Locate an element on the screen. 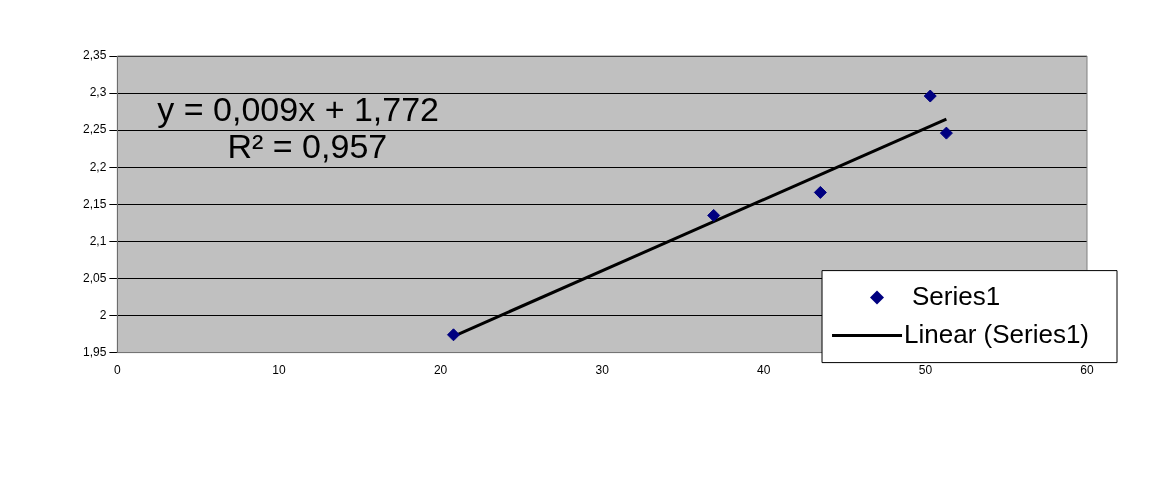 The width and height of the screenshot is (1173, 493). legend-label: Linear (Series1) is located at coordinates (997, 333).